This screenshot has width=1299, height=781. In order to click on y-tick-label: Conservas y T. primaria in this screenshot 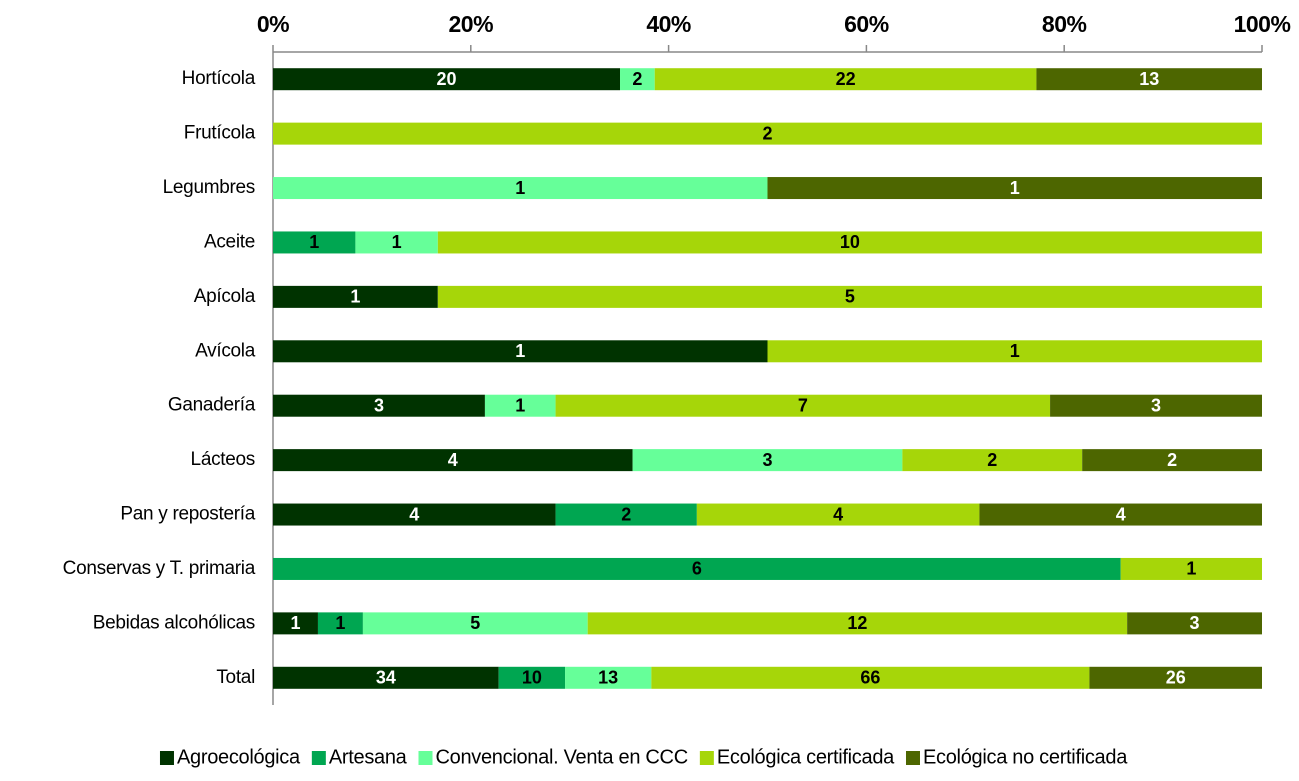, I will do `click(159, 568)`.